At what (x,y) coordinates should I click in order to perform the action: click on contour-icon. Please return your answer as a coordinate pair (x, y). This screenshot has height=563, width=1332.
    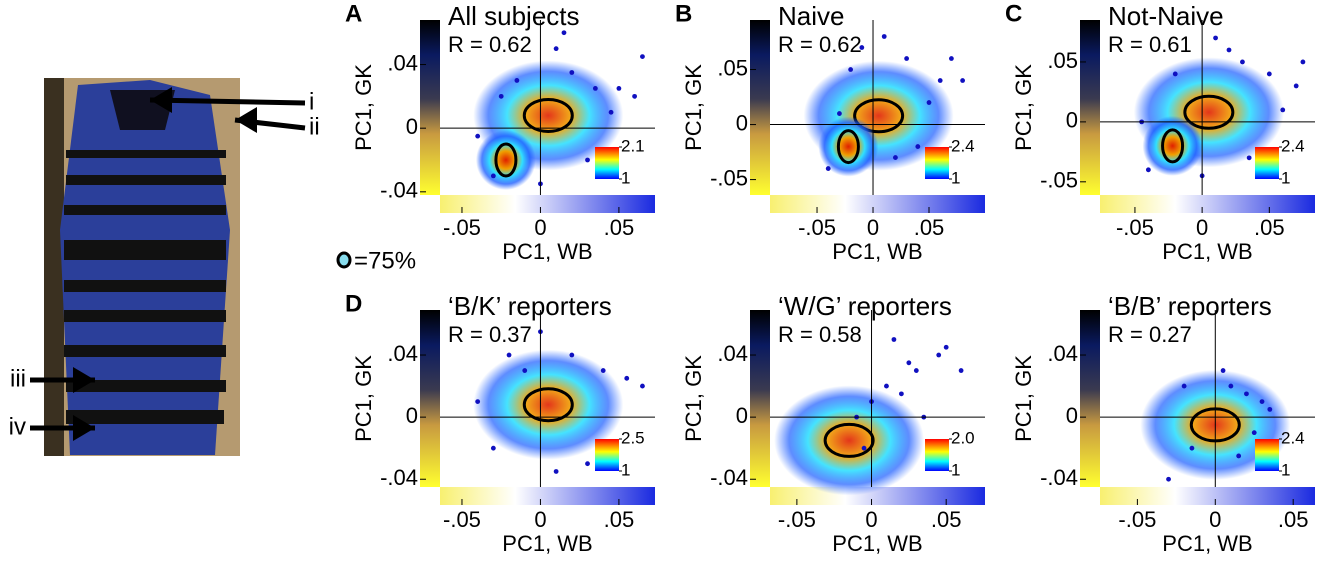
    Looking at the image, I should click on (344, 260).